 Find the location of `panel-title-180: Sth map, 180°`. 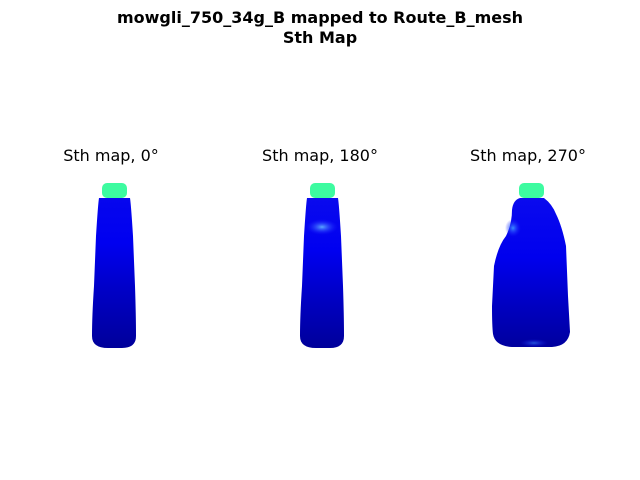

panel-title-180: Sth map, 180° is located at coordinates (320, 155).